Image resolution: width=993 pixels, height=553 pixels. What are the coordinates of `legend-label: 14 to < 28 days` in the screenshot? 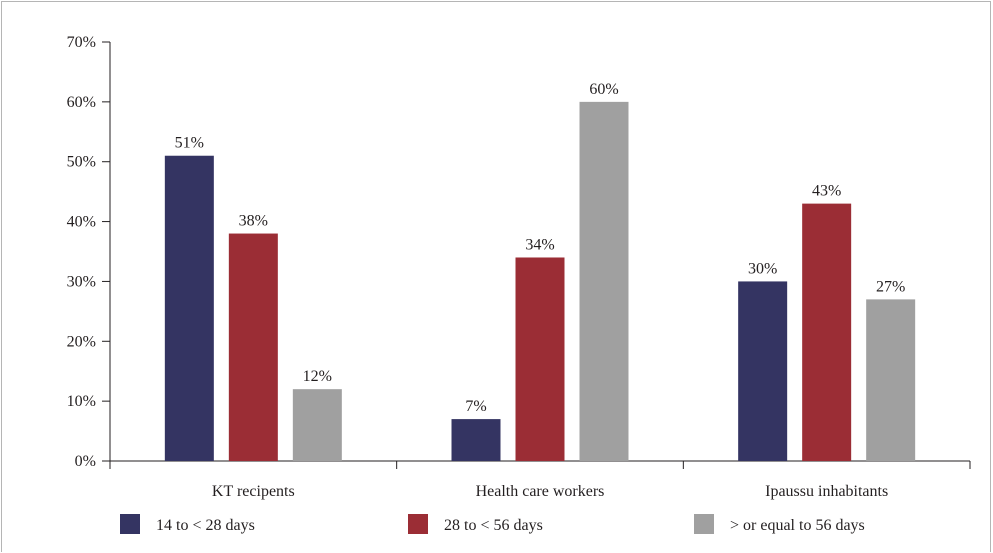 It's located at (205, 525).